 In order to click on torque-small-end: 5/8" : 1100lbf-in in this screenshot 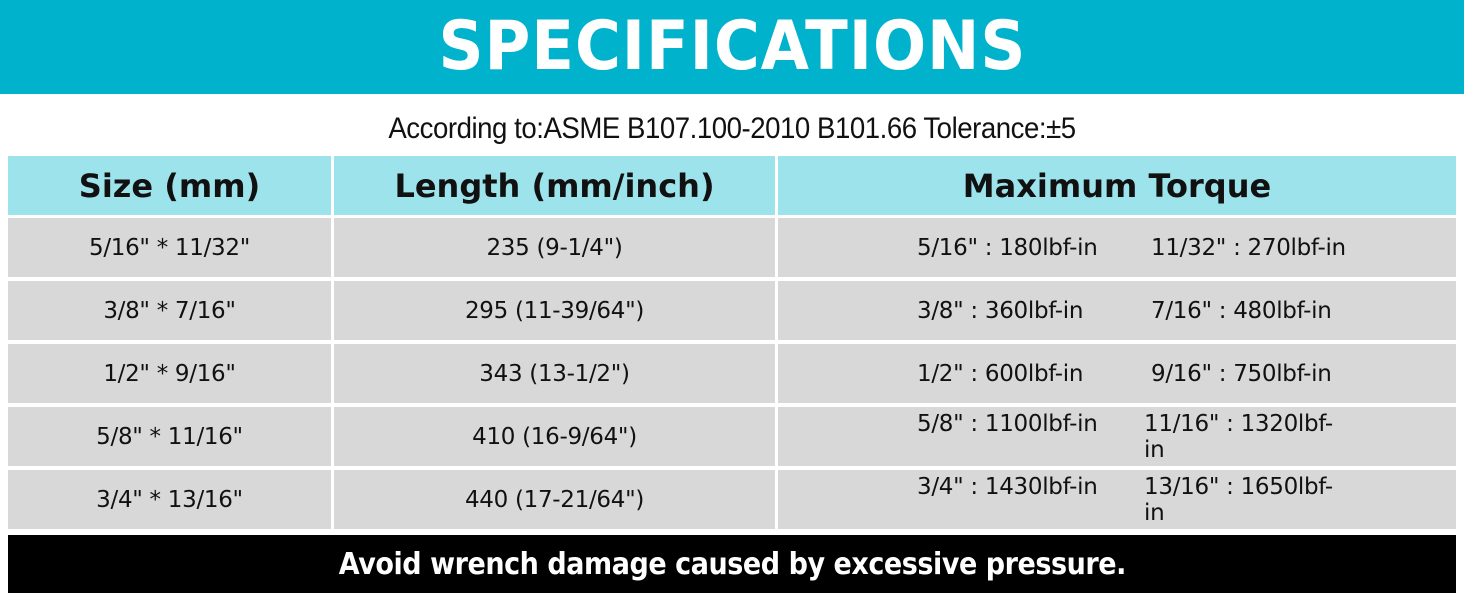, I will do `click(1007, 423)`.